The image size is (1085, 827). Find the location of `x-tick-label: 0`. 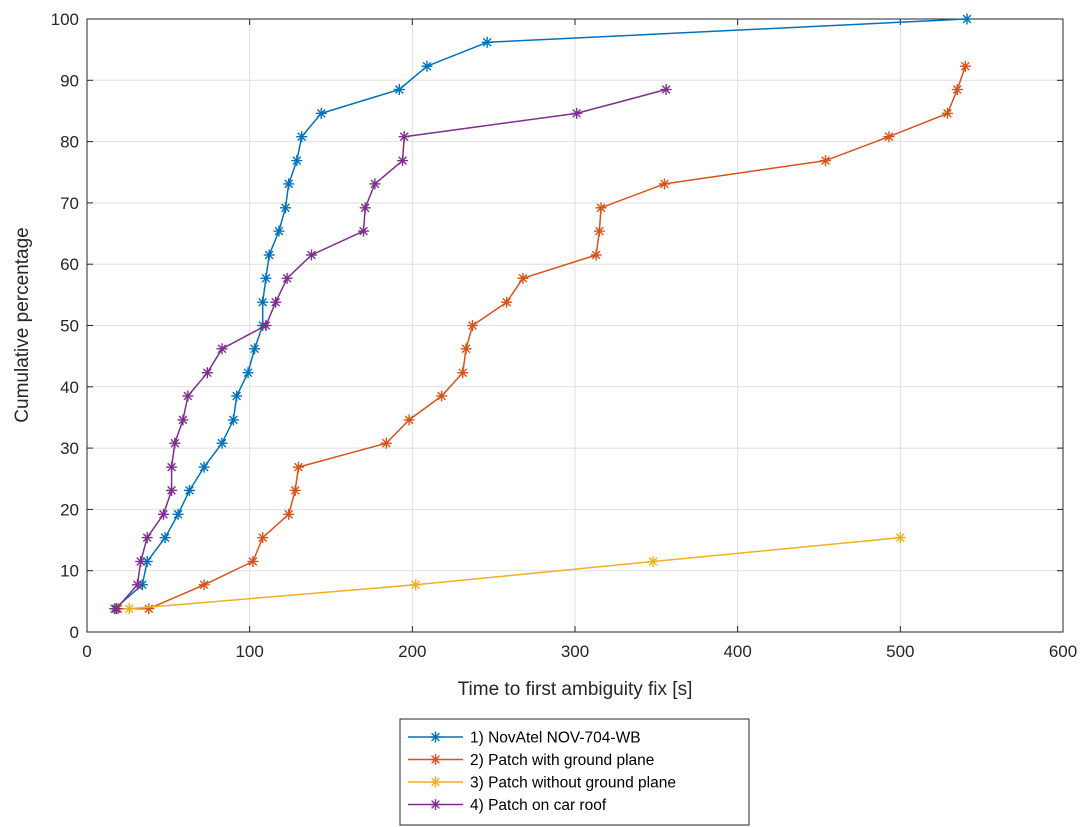

x-tick-label: 0 is located at coordinates (86, 651).